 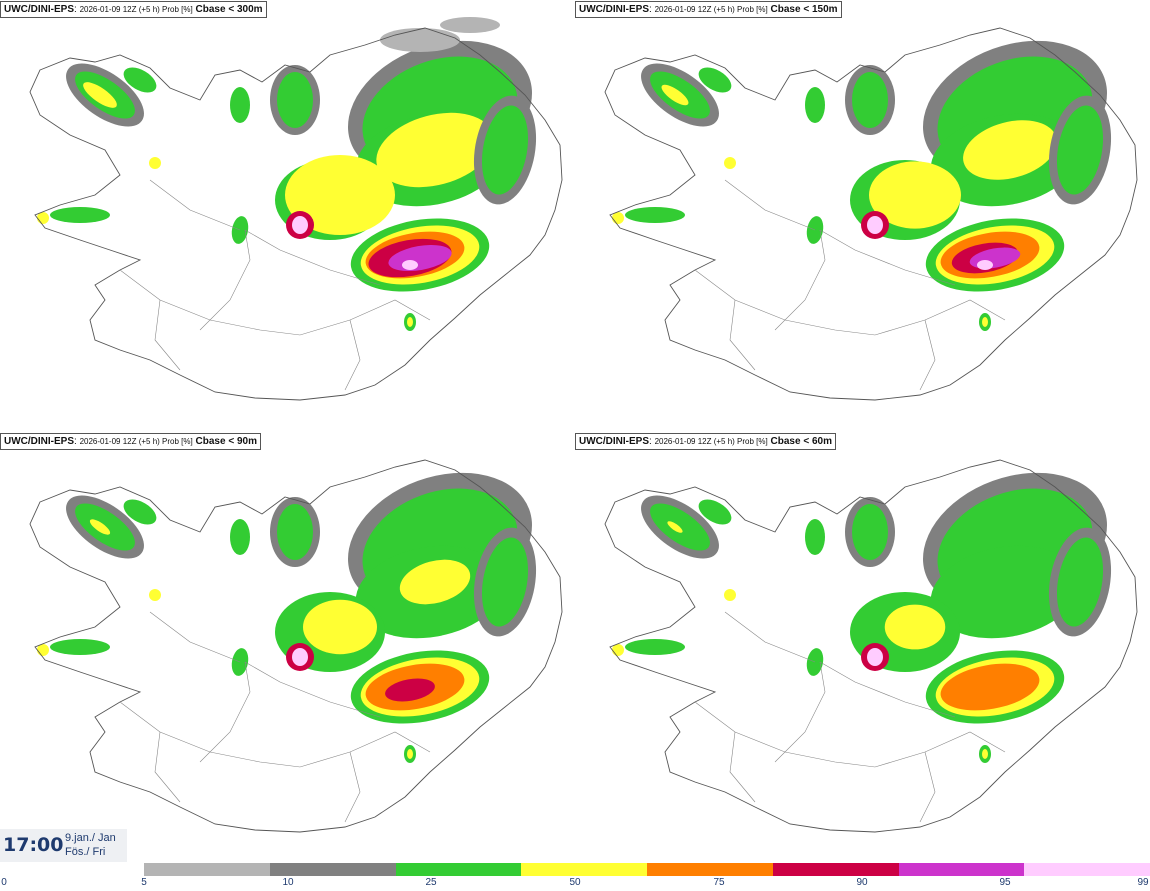 I want to click on color-bar-tick: 95, so click(x=1005, y=882).